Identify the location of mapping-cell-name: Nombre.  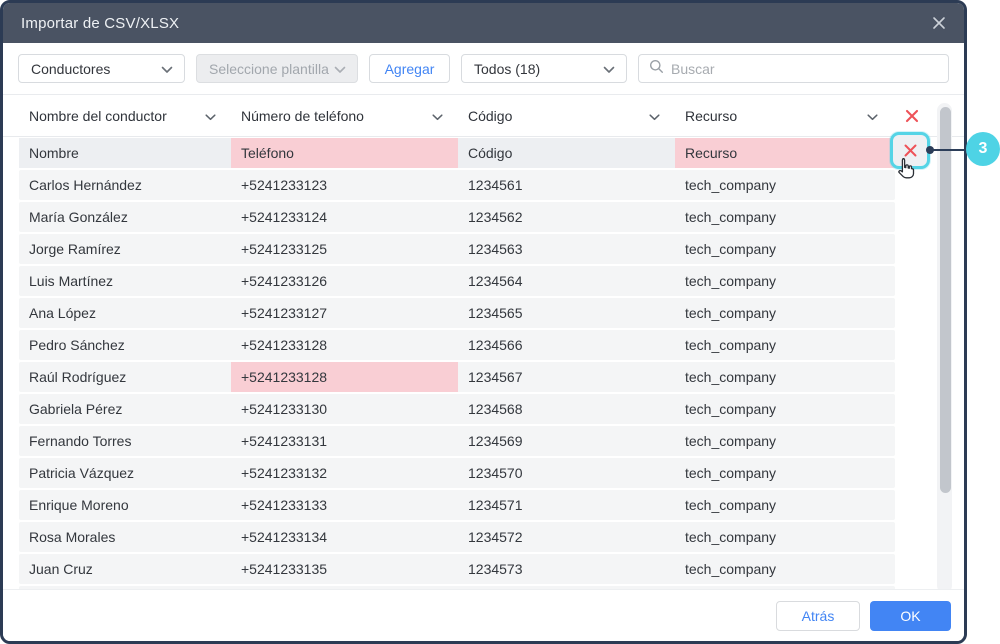
(125, 153).